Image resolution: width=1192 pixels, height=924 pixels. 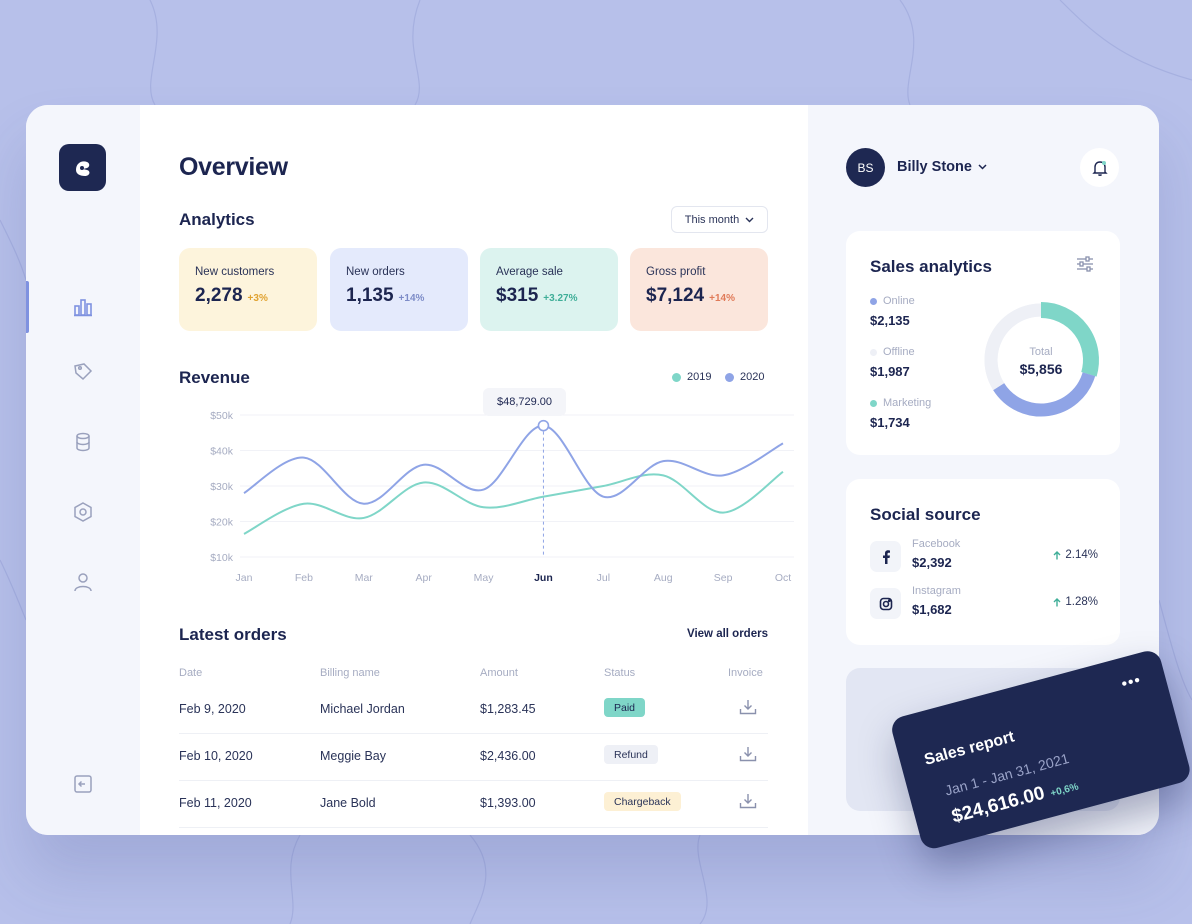 What do you see at coordinates (1131, 682) in the screenshot?
I see `more-options-icon: •••` at bounding box center [1131, 682].